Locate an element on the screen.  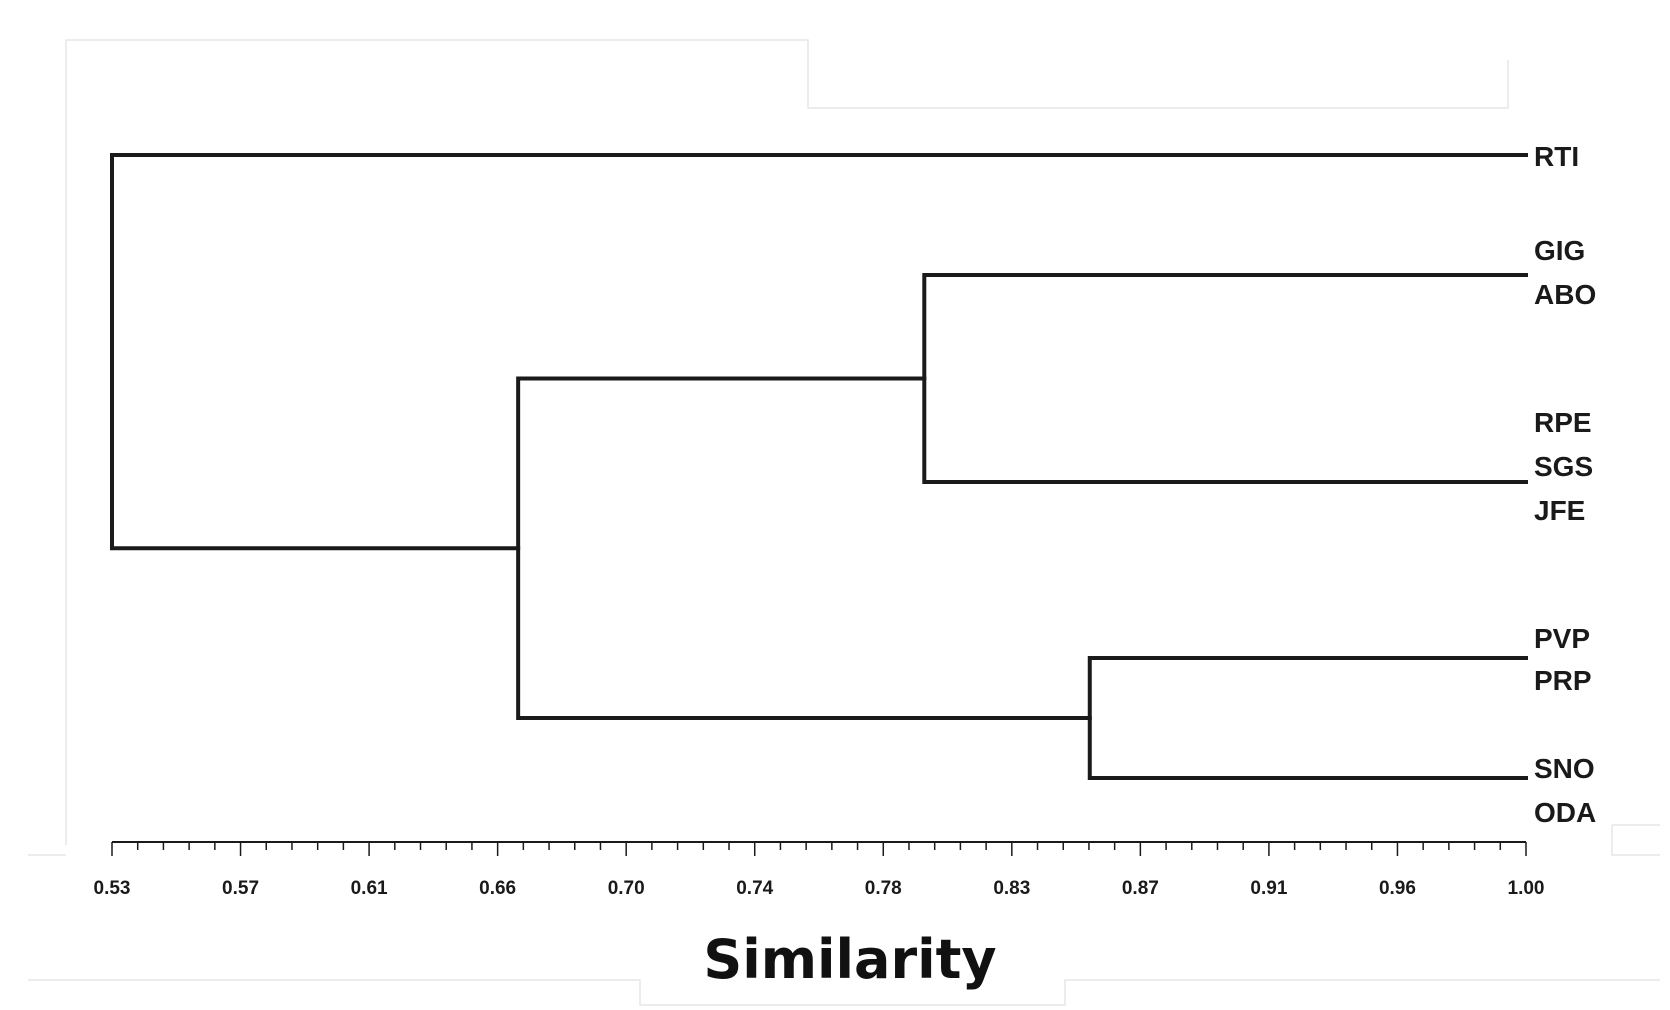
leaf-label-rti: RTI is located at coordinates (1556, 156).